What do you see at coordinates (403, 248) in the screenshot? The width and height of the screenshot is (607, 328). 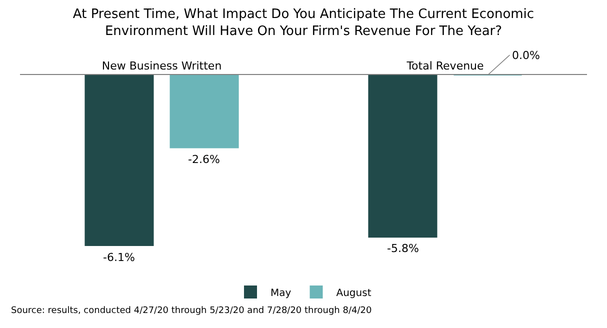 I see `data-label: -5.8%` at bounding box center [403, 248].